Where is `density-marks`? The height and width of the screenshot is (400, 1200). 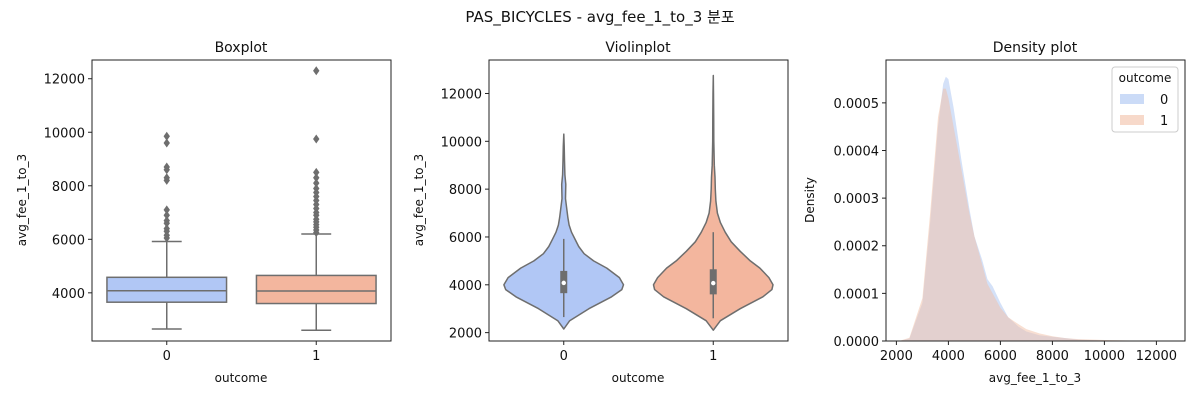
density-marks is located at coordinates (1034, 208).